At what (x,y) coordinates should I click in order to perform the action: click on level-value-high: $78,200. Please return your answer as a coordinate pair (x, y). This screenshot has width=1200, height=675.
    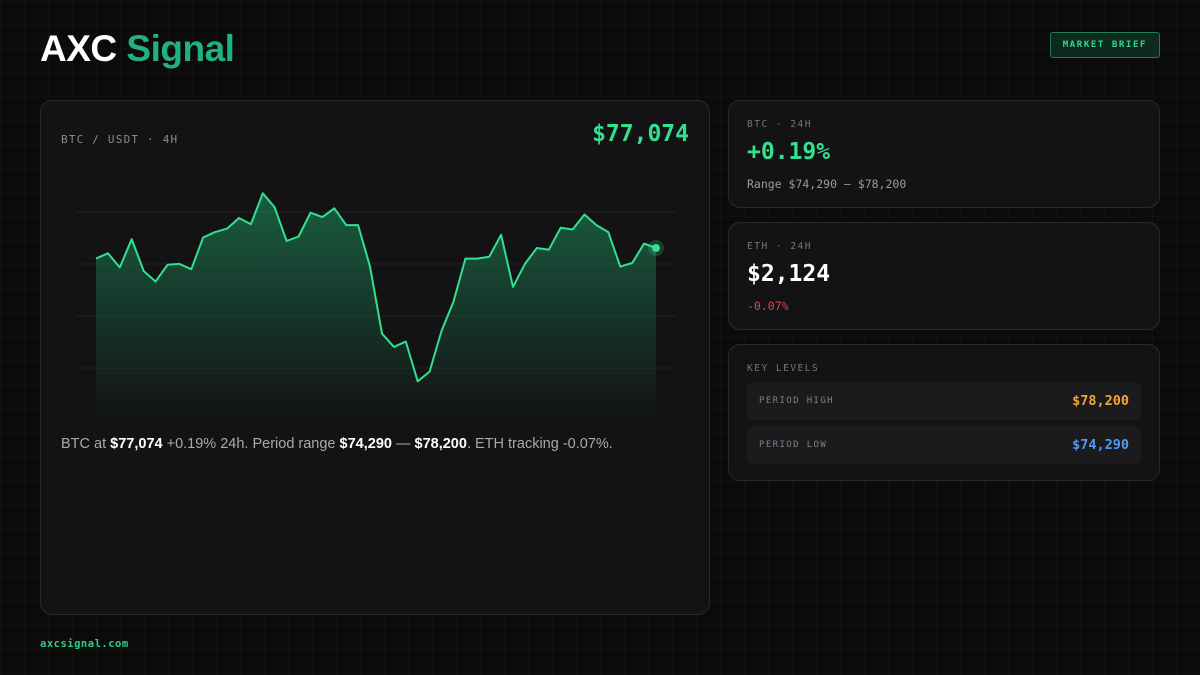
    Looking at the image, I should click on (1100, 401).